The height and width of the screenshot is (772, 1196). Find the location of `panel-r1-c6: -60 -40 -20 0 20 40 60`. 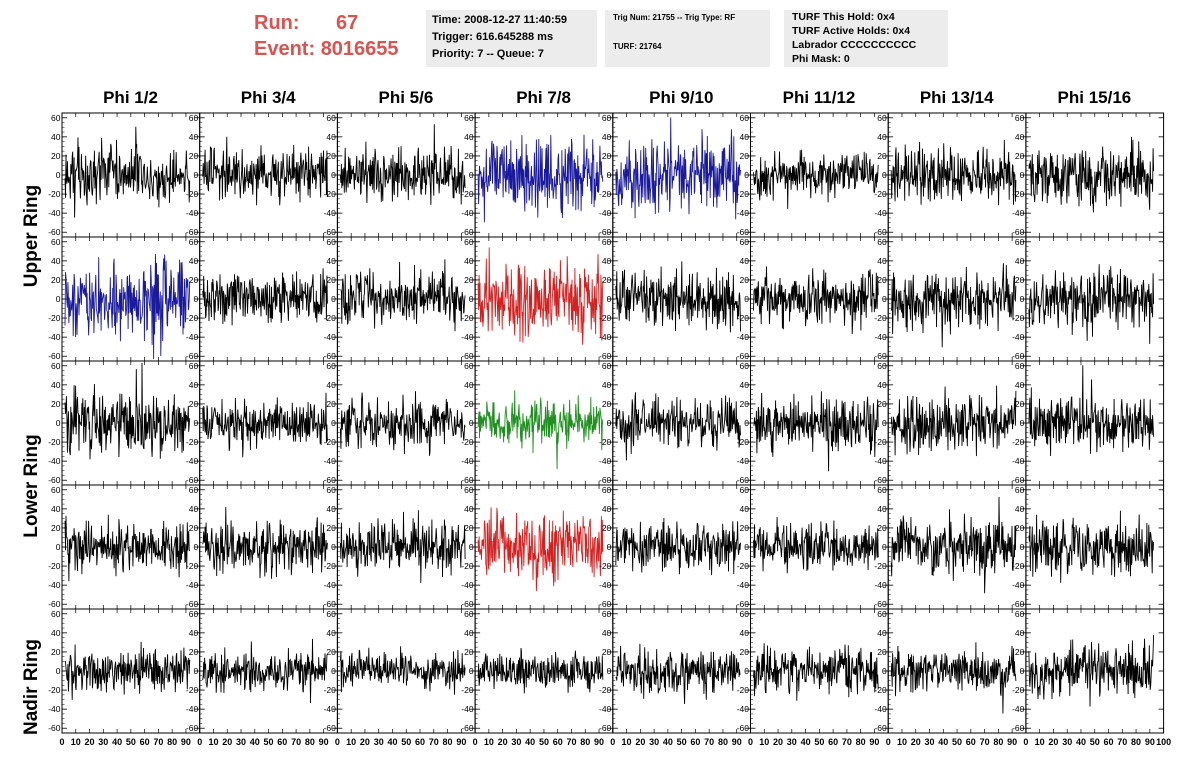

panel-r1-c6: -60 -40 -20 0 20 40 60 is located at coordinates (950, 299).